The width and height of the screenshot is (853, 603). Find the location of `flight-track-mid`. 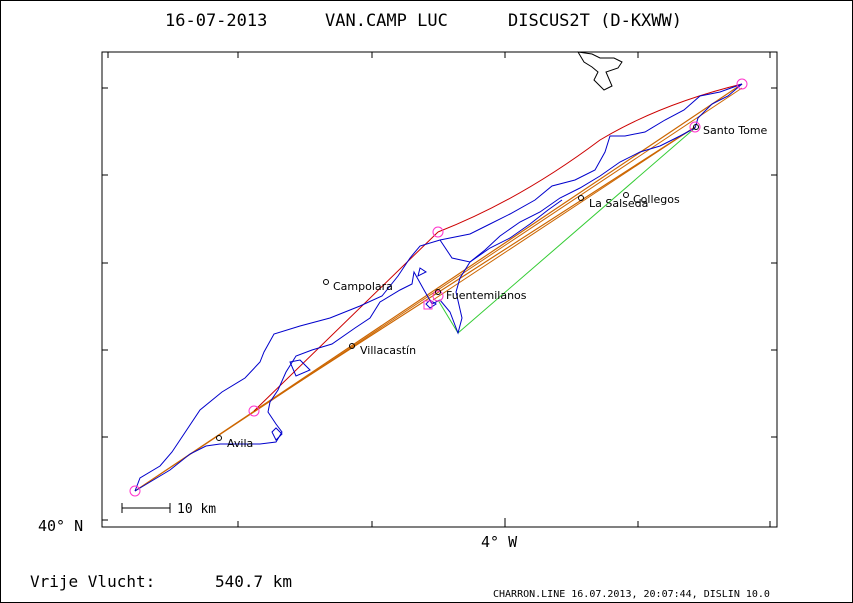

flight-track-mid is located at coordinates (501, 231).